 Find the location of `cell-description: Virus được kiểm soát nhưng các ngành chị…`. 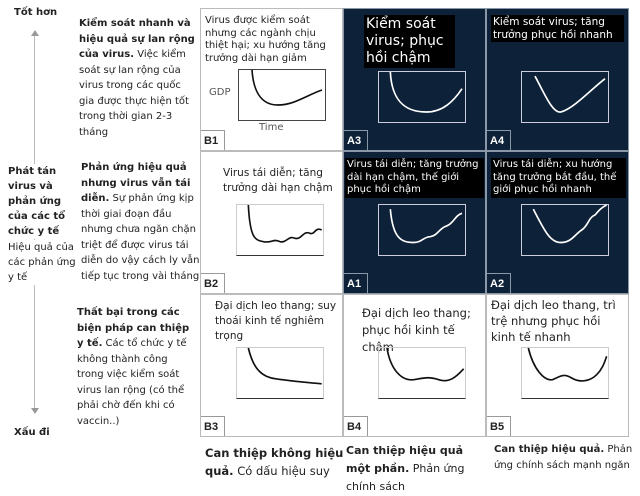

cell-description: Virus được kiểm soát nhưng các ngành chị… is located at coordinates (265, 39).